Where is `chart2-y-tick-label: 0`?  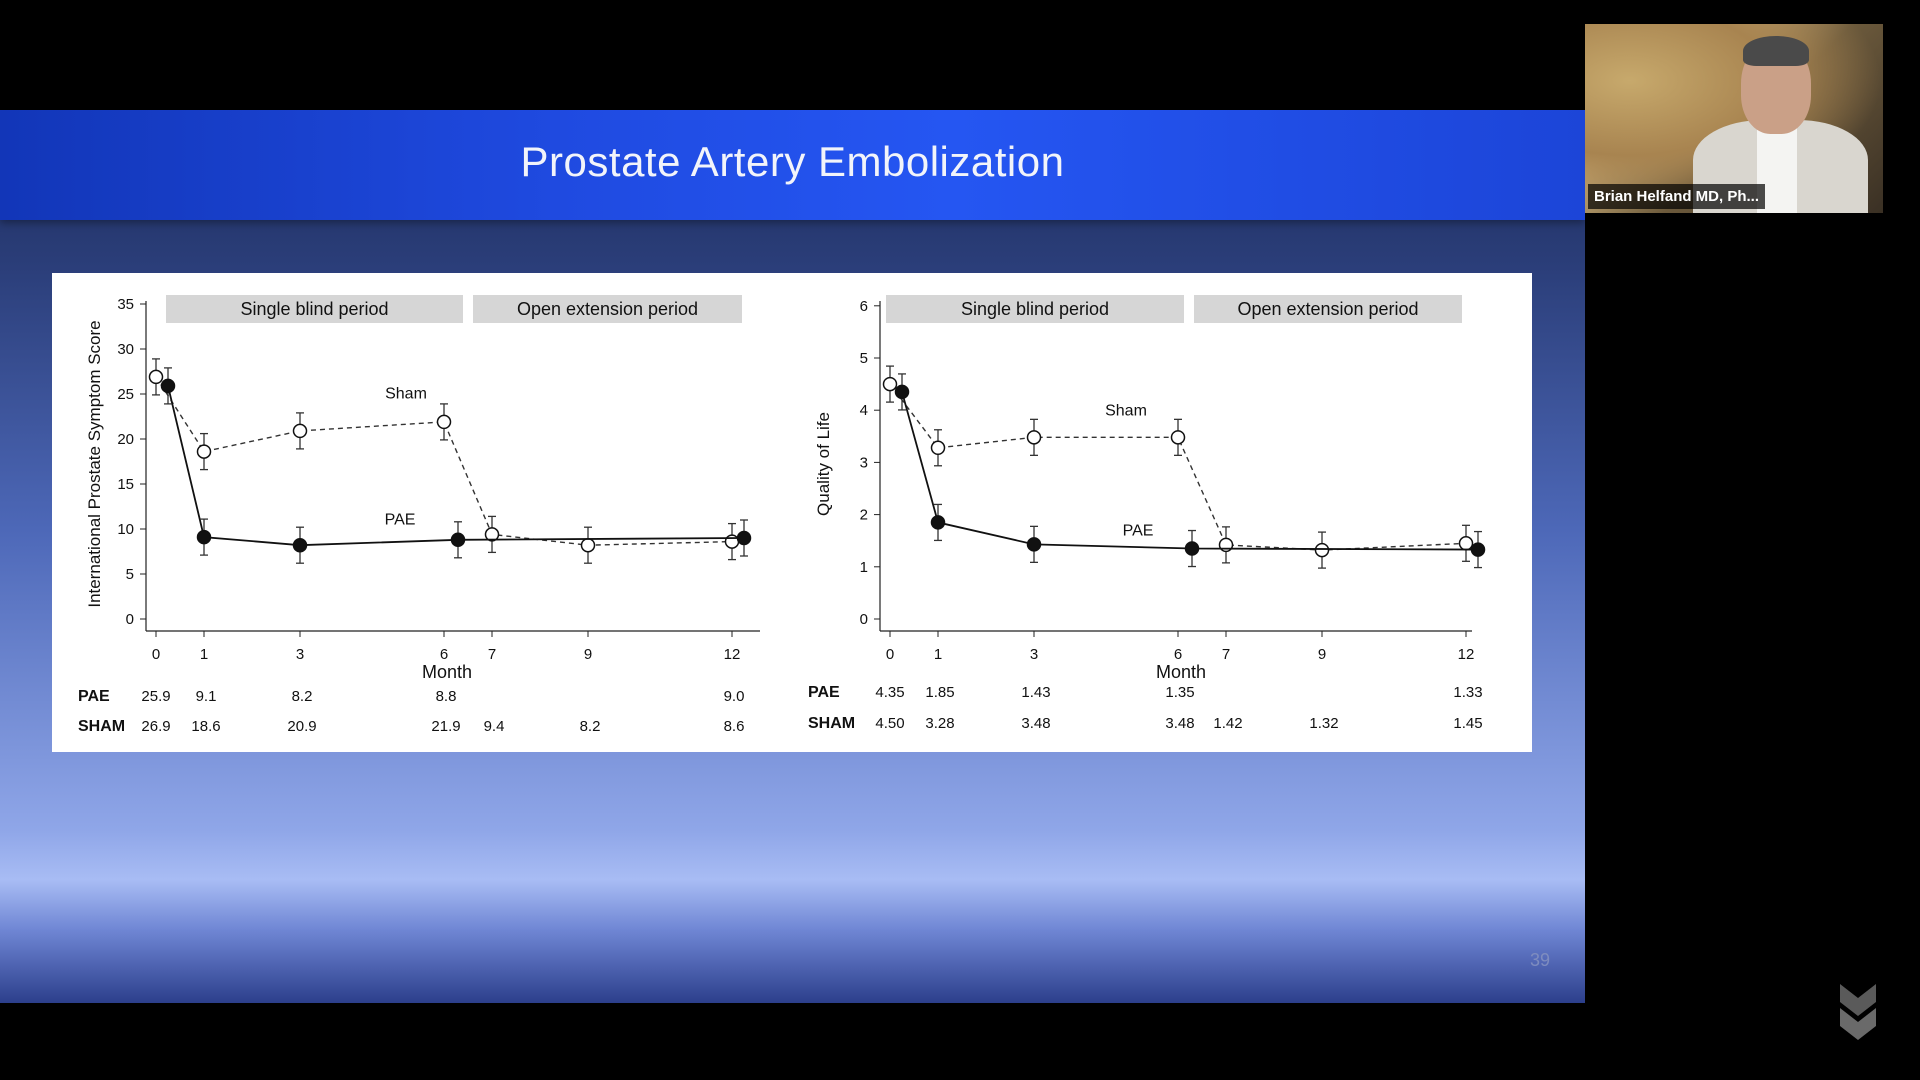 chart2-y-tick-label: 0 is located at coordinates (864, 619).